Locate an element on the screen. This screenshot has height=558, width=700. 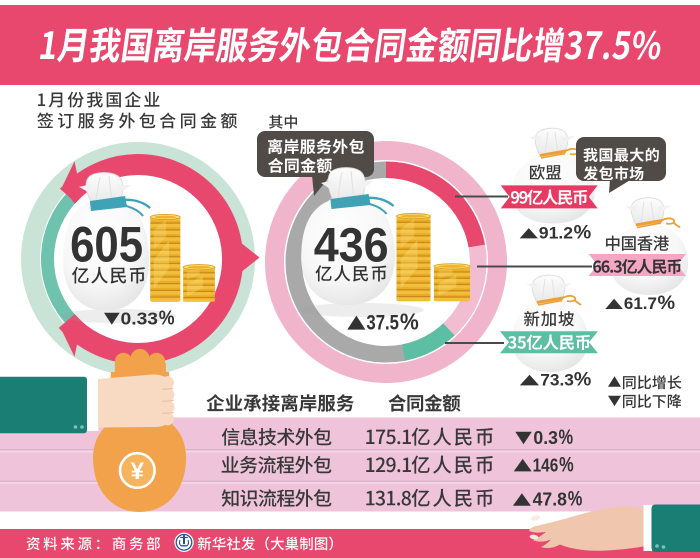
svg-text: 37.5 is located at coordinates (382, 323).